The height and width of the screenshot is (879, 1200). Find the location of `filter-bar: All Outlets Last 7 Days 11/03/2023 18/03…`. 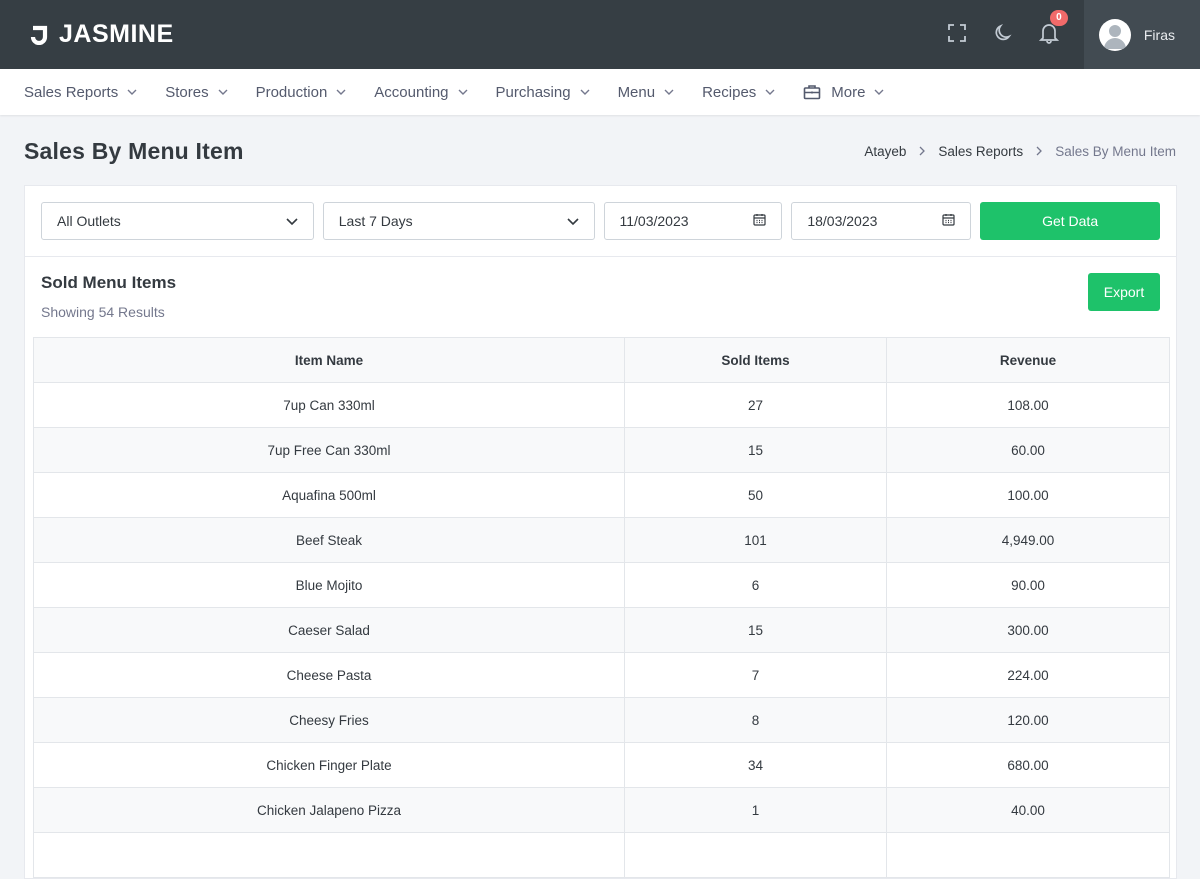

filter-bar: All Outlets Last 7 Days 11/03/2023 18/03… is located at coordinates (600, 221).